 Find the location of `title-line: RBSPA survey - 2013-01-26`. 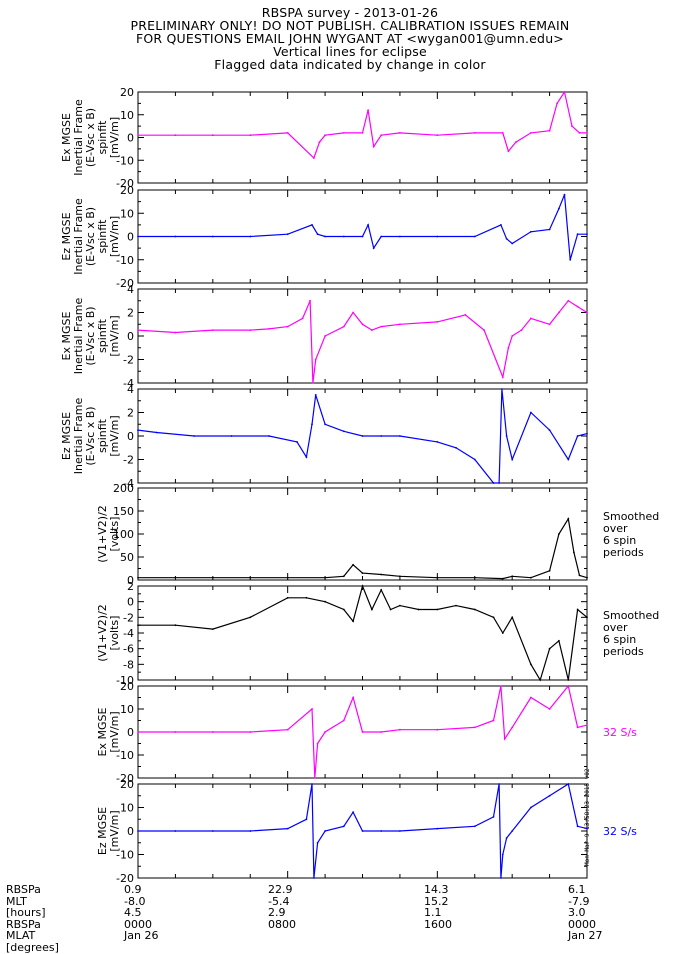

title-line: RBSPA survey - 2013-01-26 is located at coordinates (350, 12).